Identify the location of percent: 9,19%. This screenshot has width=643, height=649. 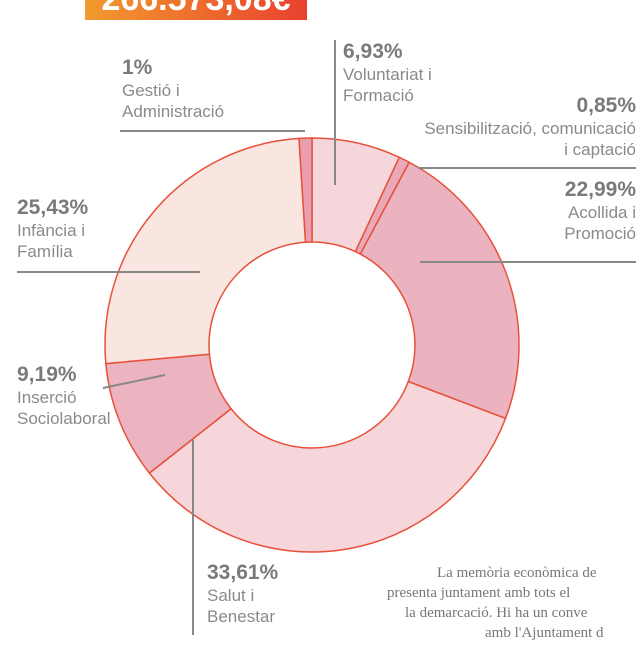
(47, 374).